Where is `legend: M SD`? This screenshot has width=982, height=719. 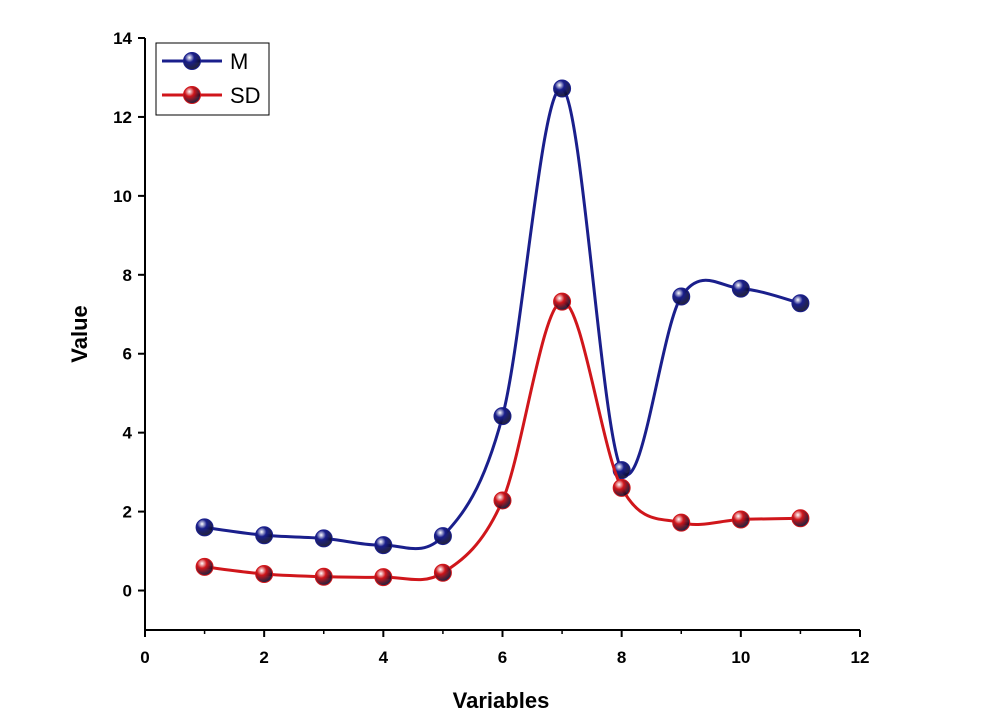
legend: M SD is located at coordinates (212, 79).